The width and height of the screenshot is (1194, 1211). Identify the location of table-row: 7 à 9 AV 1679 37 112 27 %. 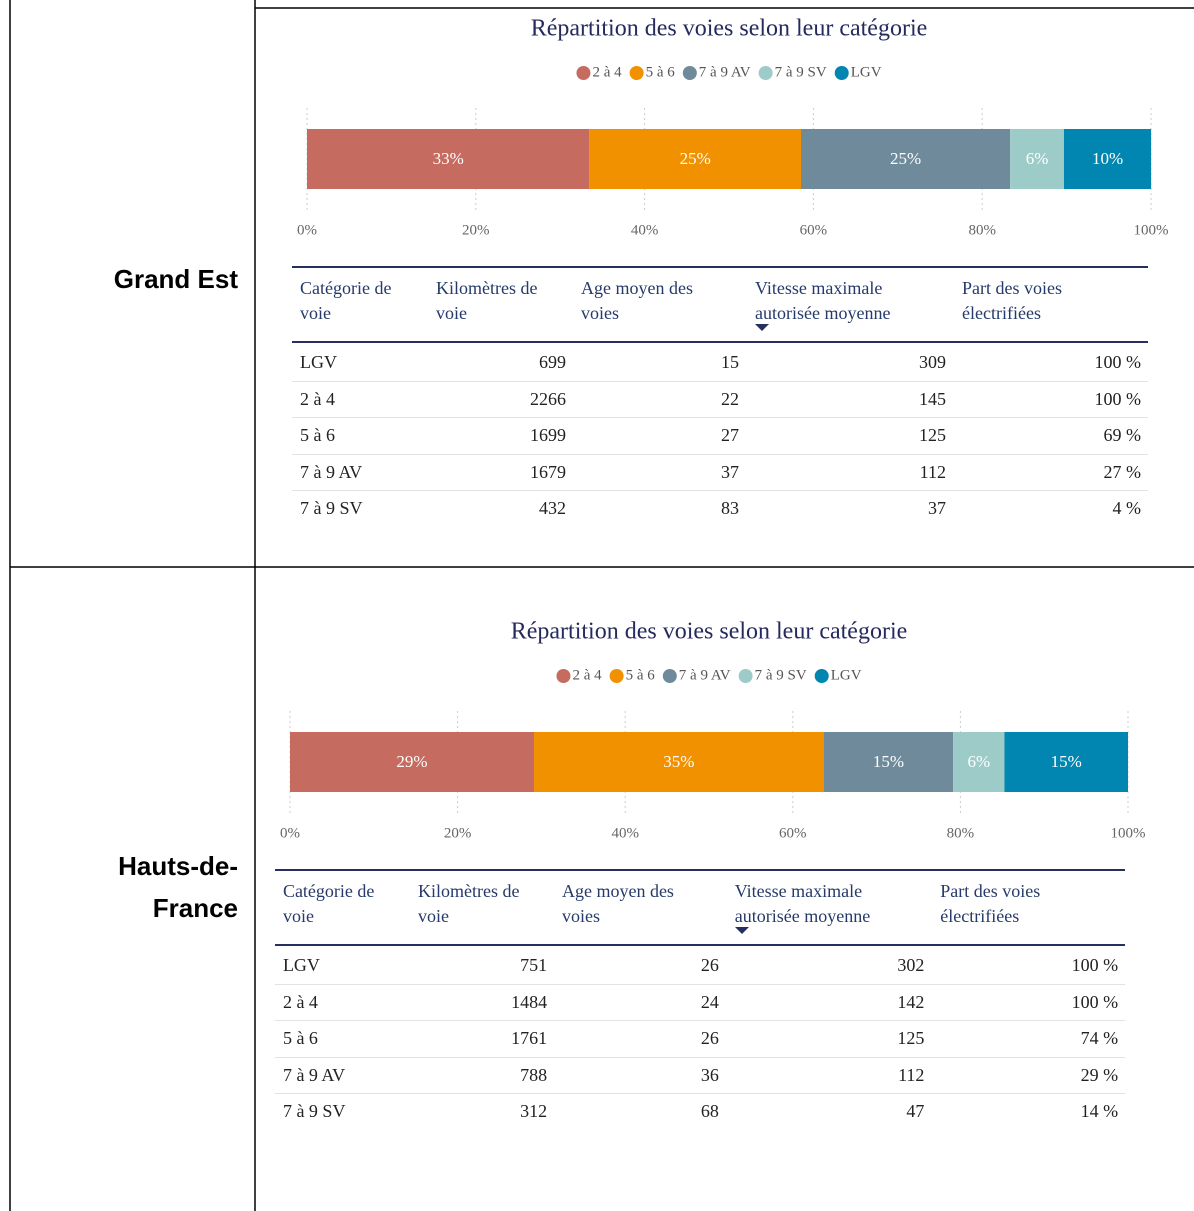
(720, 473).